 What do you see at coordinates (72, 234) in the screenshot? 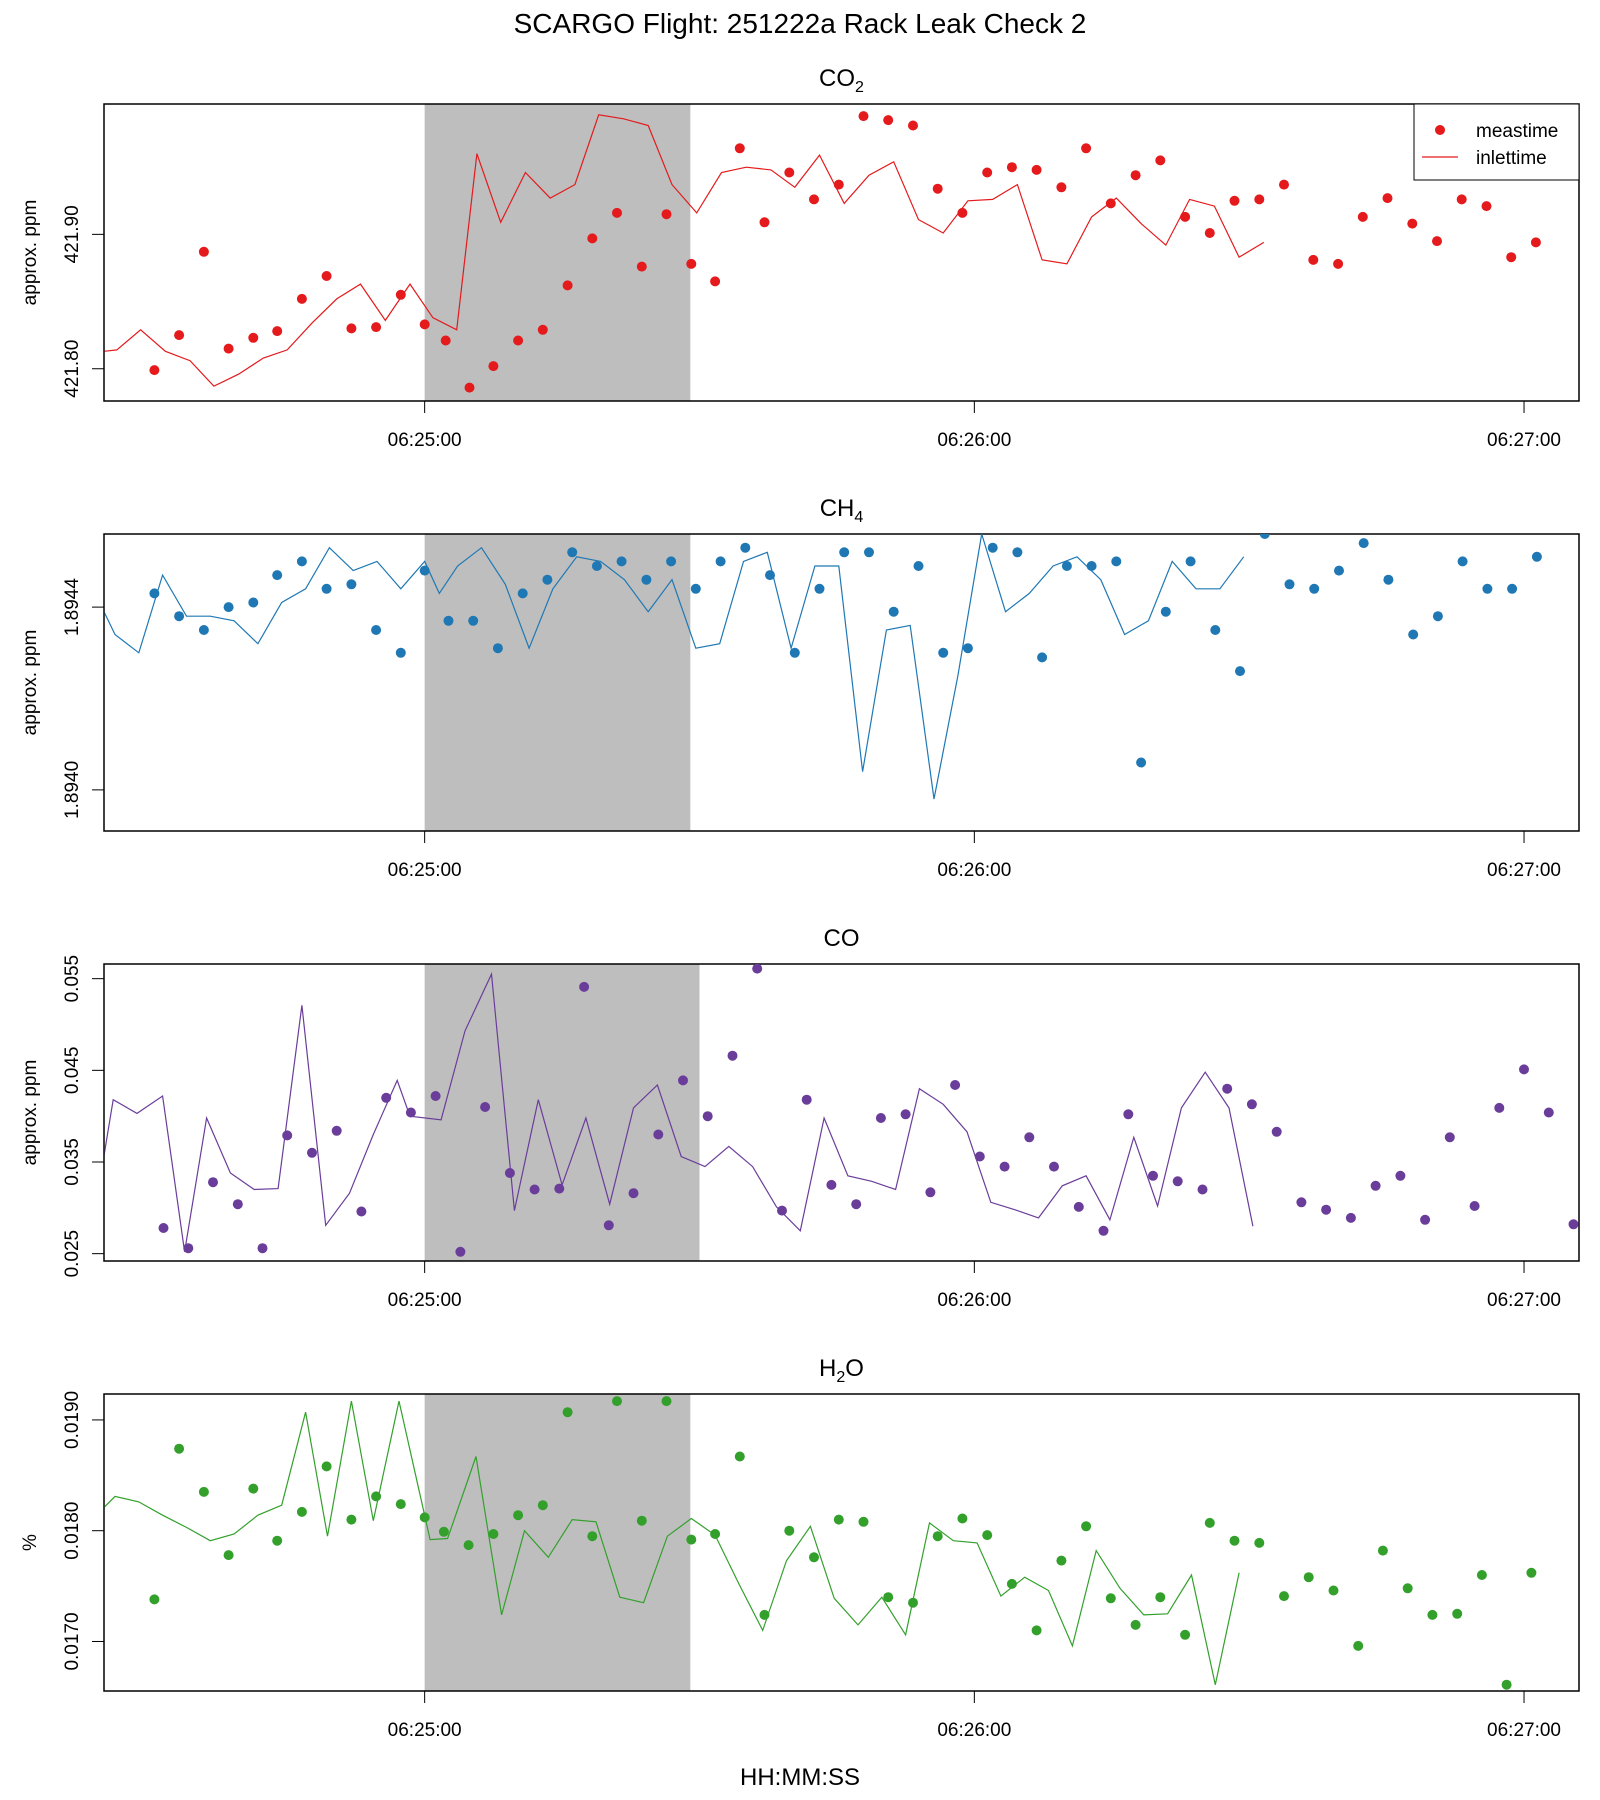
I see `y-tick-label: 421.90` at bounding box center [72, 234].